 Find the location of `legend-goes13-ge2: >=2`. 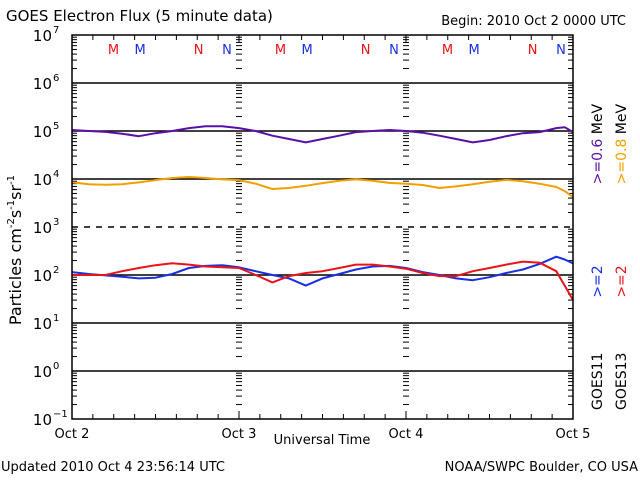

legend-goes13-ge2: >=2 is located at coordinates (622, 281).